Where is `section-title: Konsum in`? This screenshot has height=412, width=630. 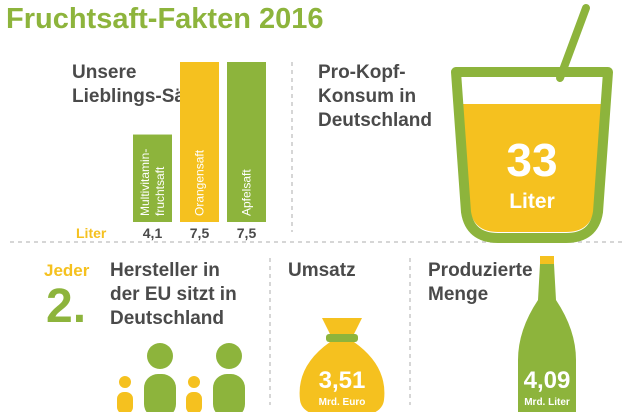
section-title: Konsum in is located at coordinates (367, 96).